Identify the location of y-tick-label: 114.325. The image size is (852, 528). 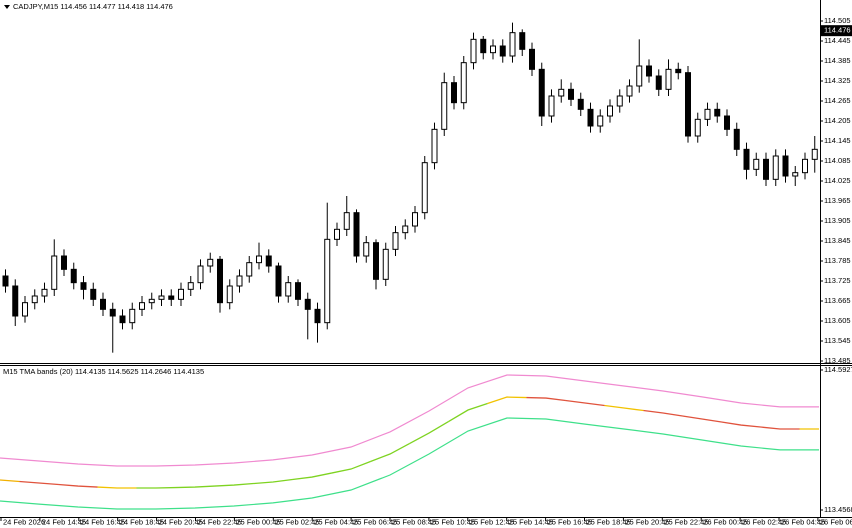
(837, 80).